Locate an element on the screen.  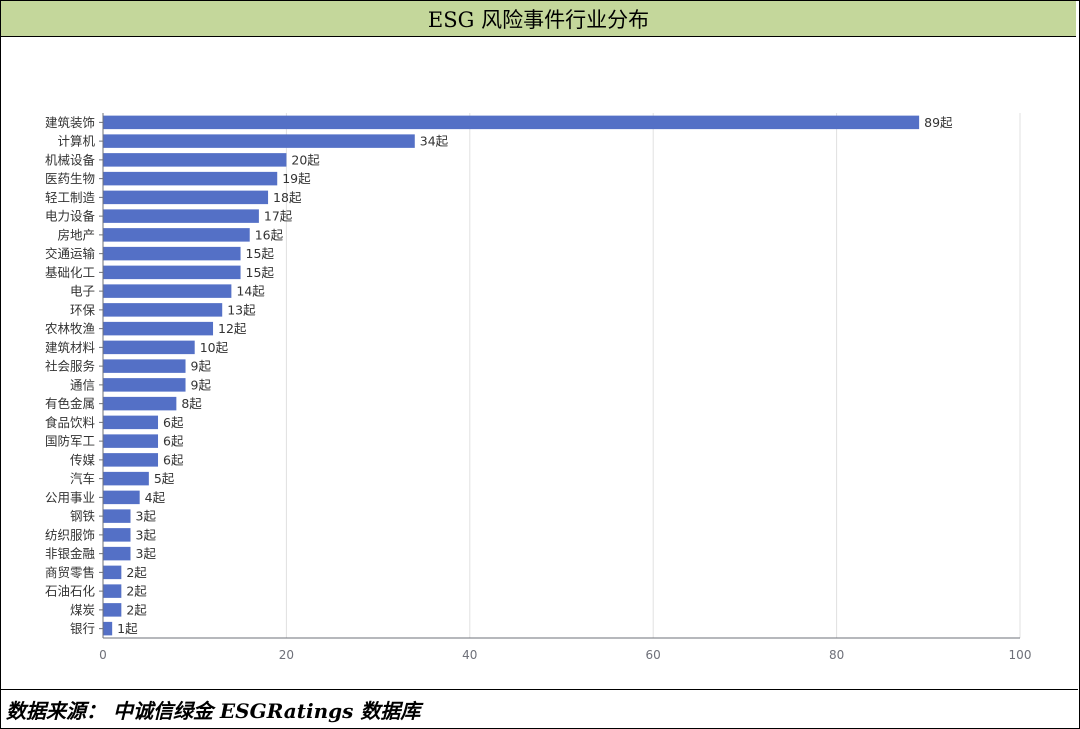
data-label: 89起 is located at coordinates (938, 122).